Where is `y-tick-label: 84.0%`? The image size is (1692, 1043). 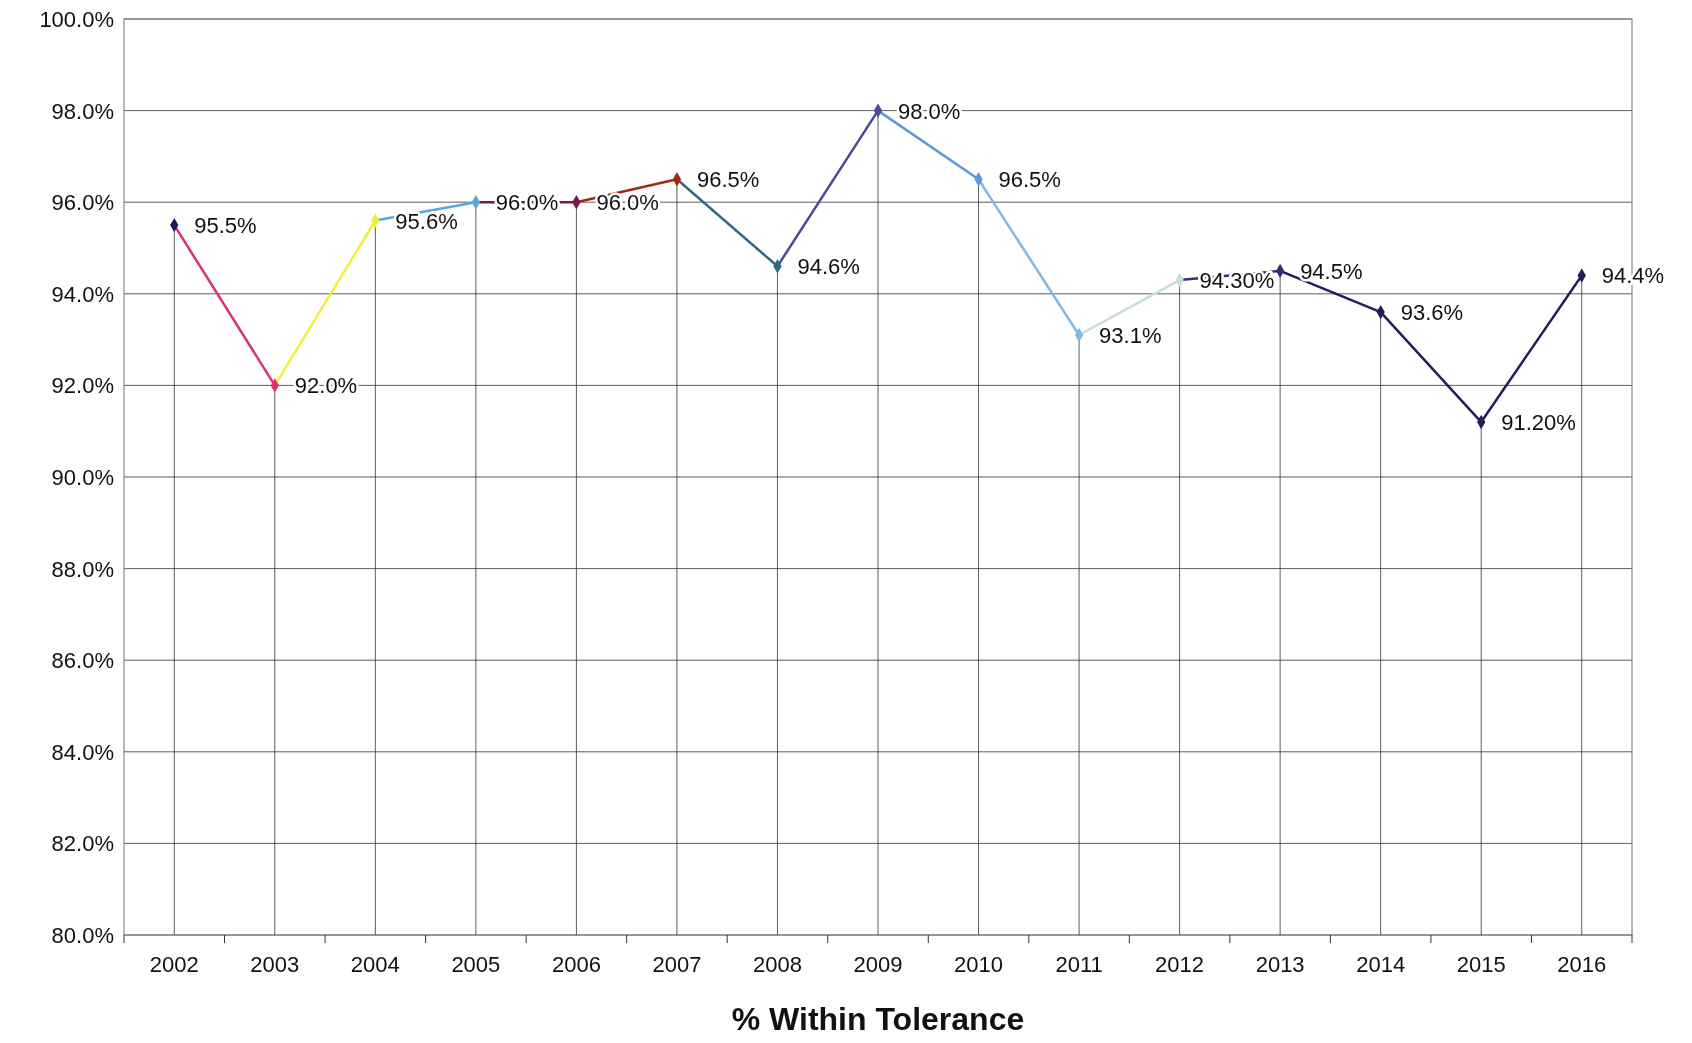
y-tick-label: 84.0% is located at coordinates (82, 752).